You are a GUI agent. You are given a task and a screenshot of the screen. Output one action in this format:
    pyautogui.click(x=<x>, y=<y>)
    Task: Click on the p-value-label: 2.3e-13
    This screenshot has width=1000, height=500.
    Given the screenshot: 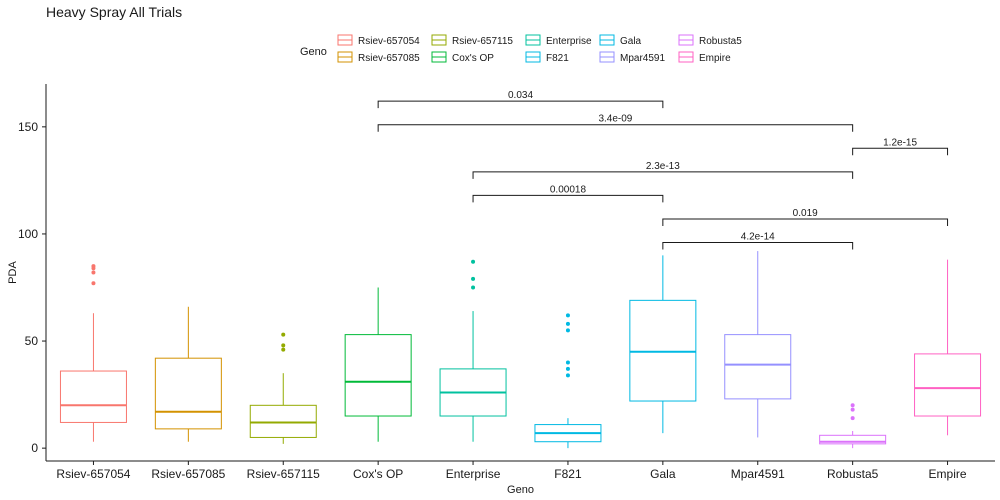 What is the action you would take?
    pyautogui.click(x=663, y=166)
    